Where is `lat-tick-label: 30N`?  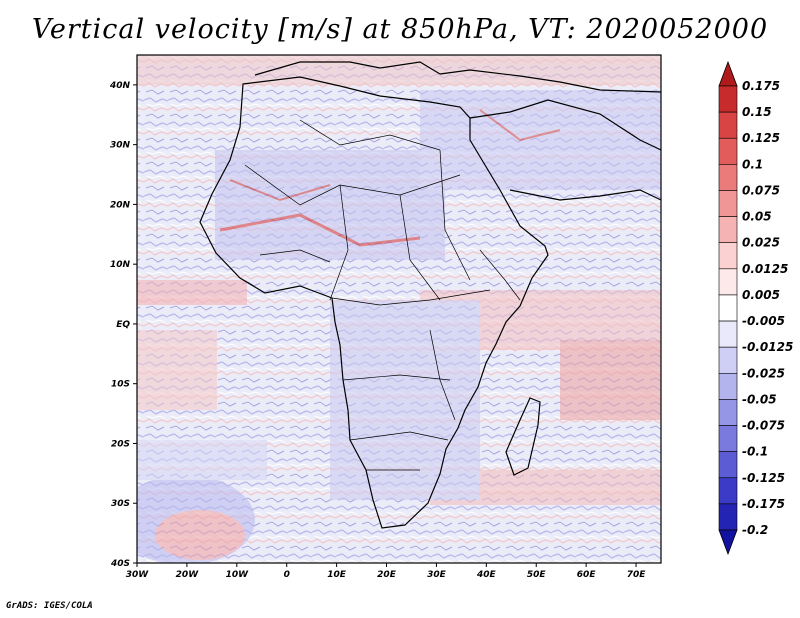
lat-tick-label: 30N is located at coordinates (120, 146).